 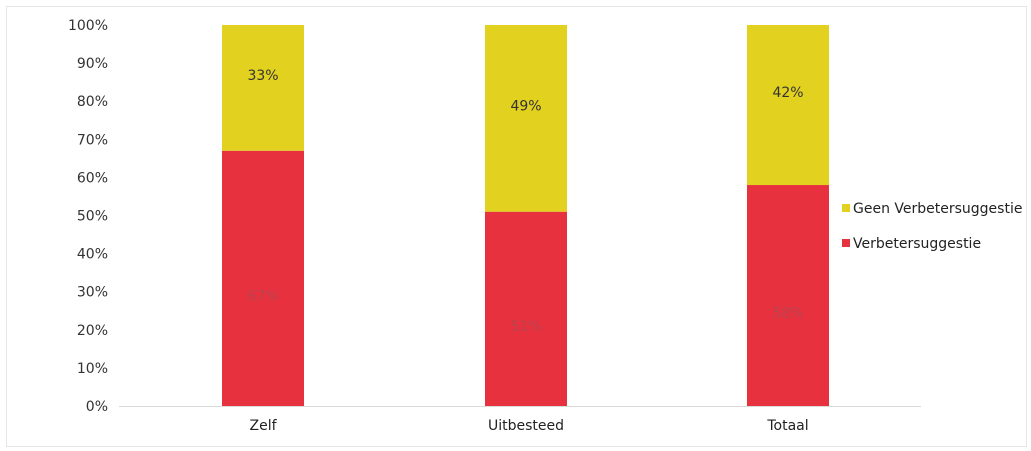 I want to click on data-label: 51%, so click(x=525, y=327).